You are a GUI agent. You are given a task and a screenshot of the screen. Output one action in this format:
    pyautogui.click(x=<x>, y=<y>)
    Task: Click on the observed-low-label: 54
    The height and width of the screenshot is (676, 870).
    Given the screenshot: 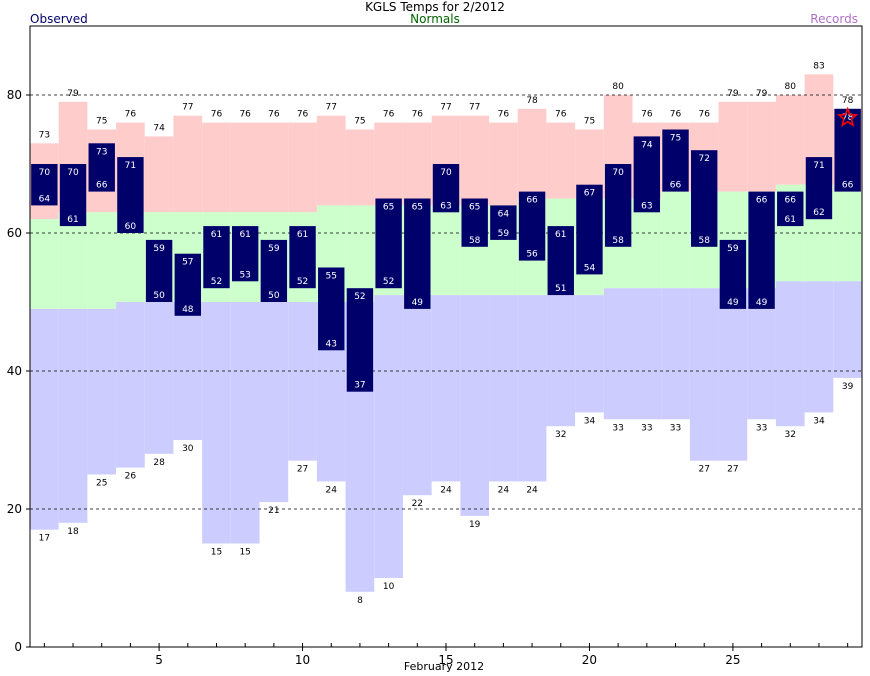 What is the action you would take?
    pyautogui.click(x=590, y=268)
    